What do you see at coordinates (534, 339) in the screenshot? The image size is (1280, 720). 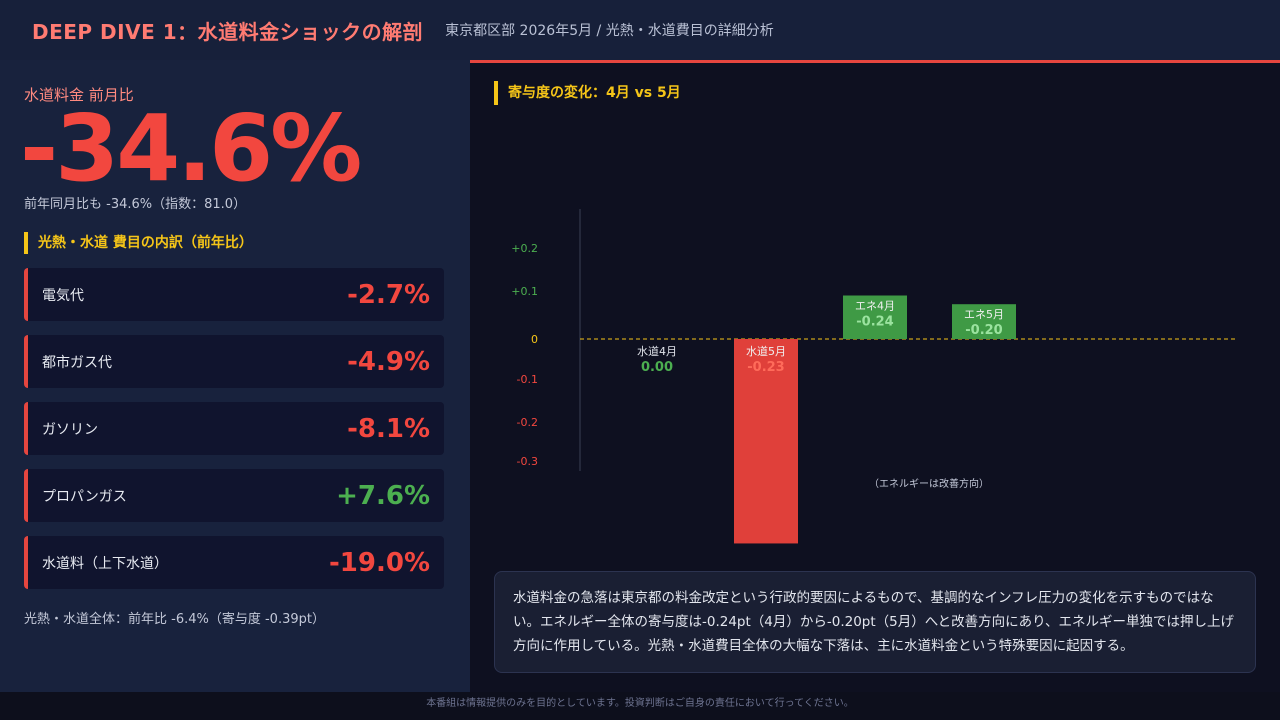 I see `y-tick-label: 0` at bounding box center [534, 339].